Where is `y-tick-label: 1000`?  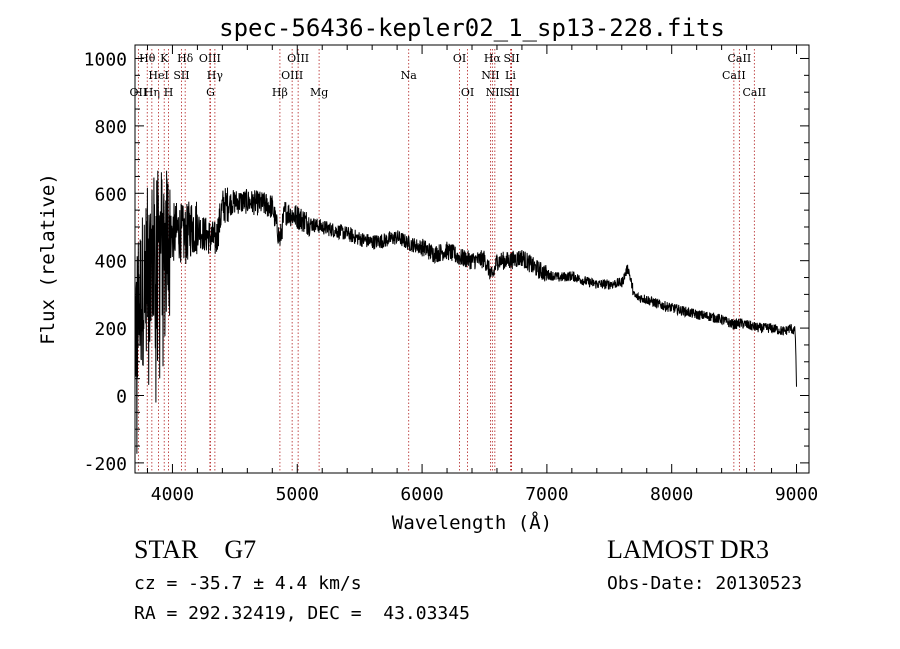 y-tick-label: 1000 is located at coordinates (105, 59).